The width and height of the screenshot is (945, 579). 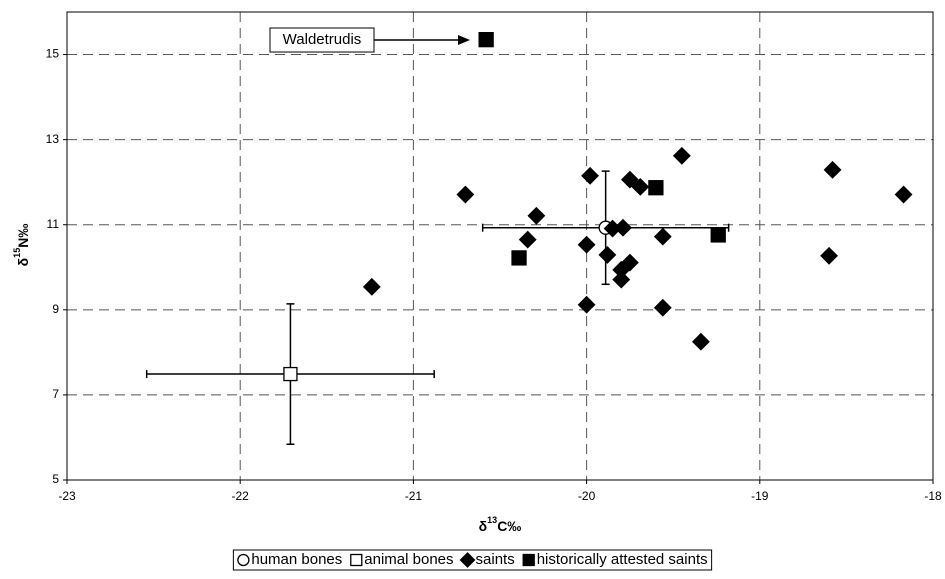 What do you see at coordinates (55, 394) in the screenshot?
I see `y-tick-label: 7` at bounding box center [55, 394].